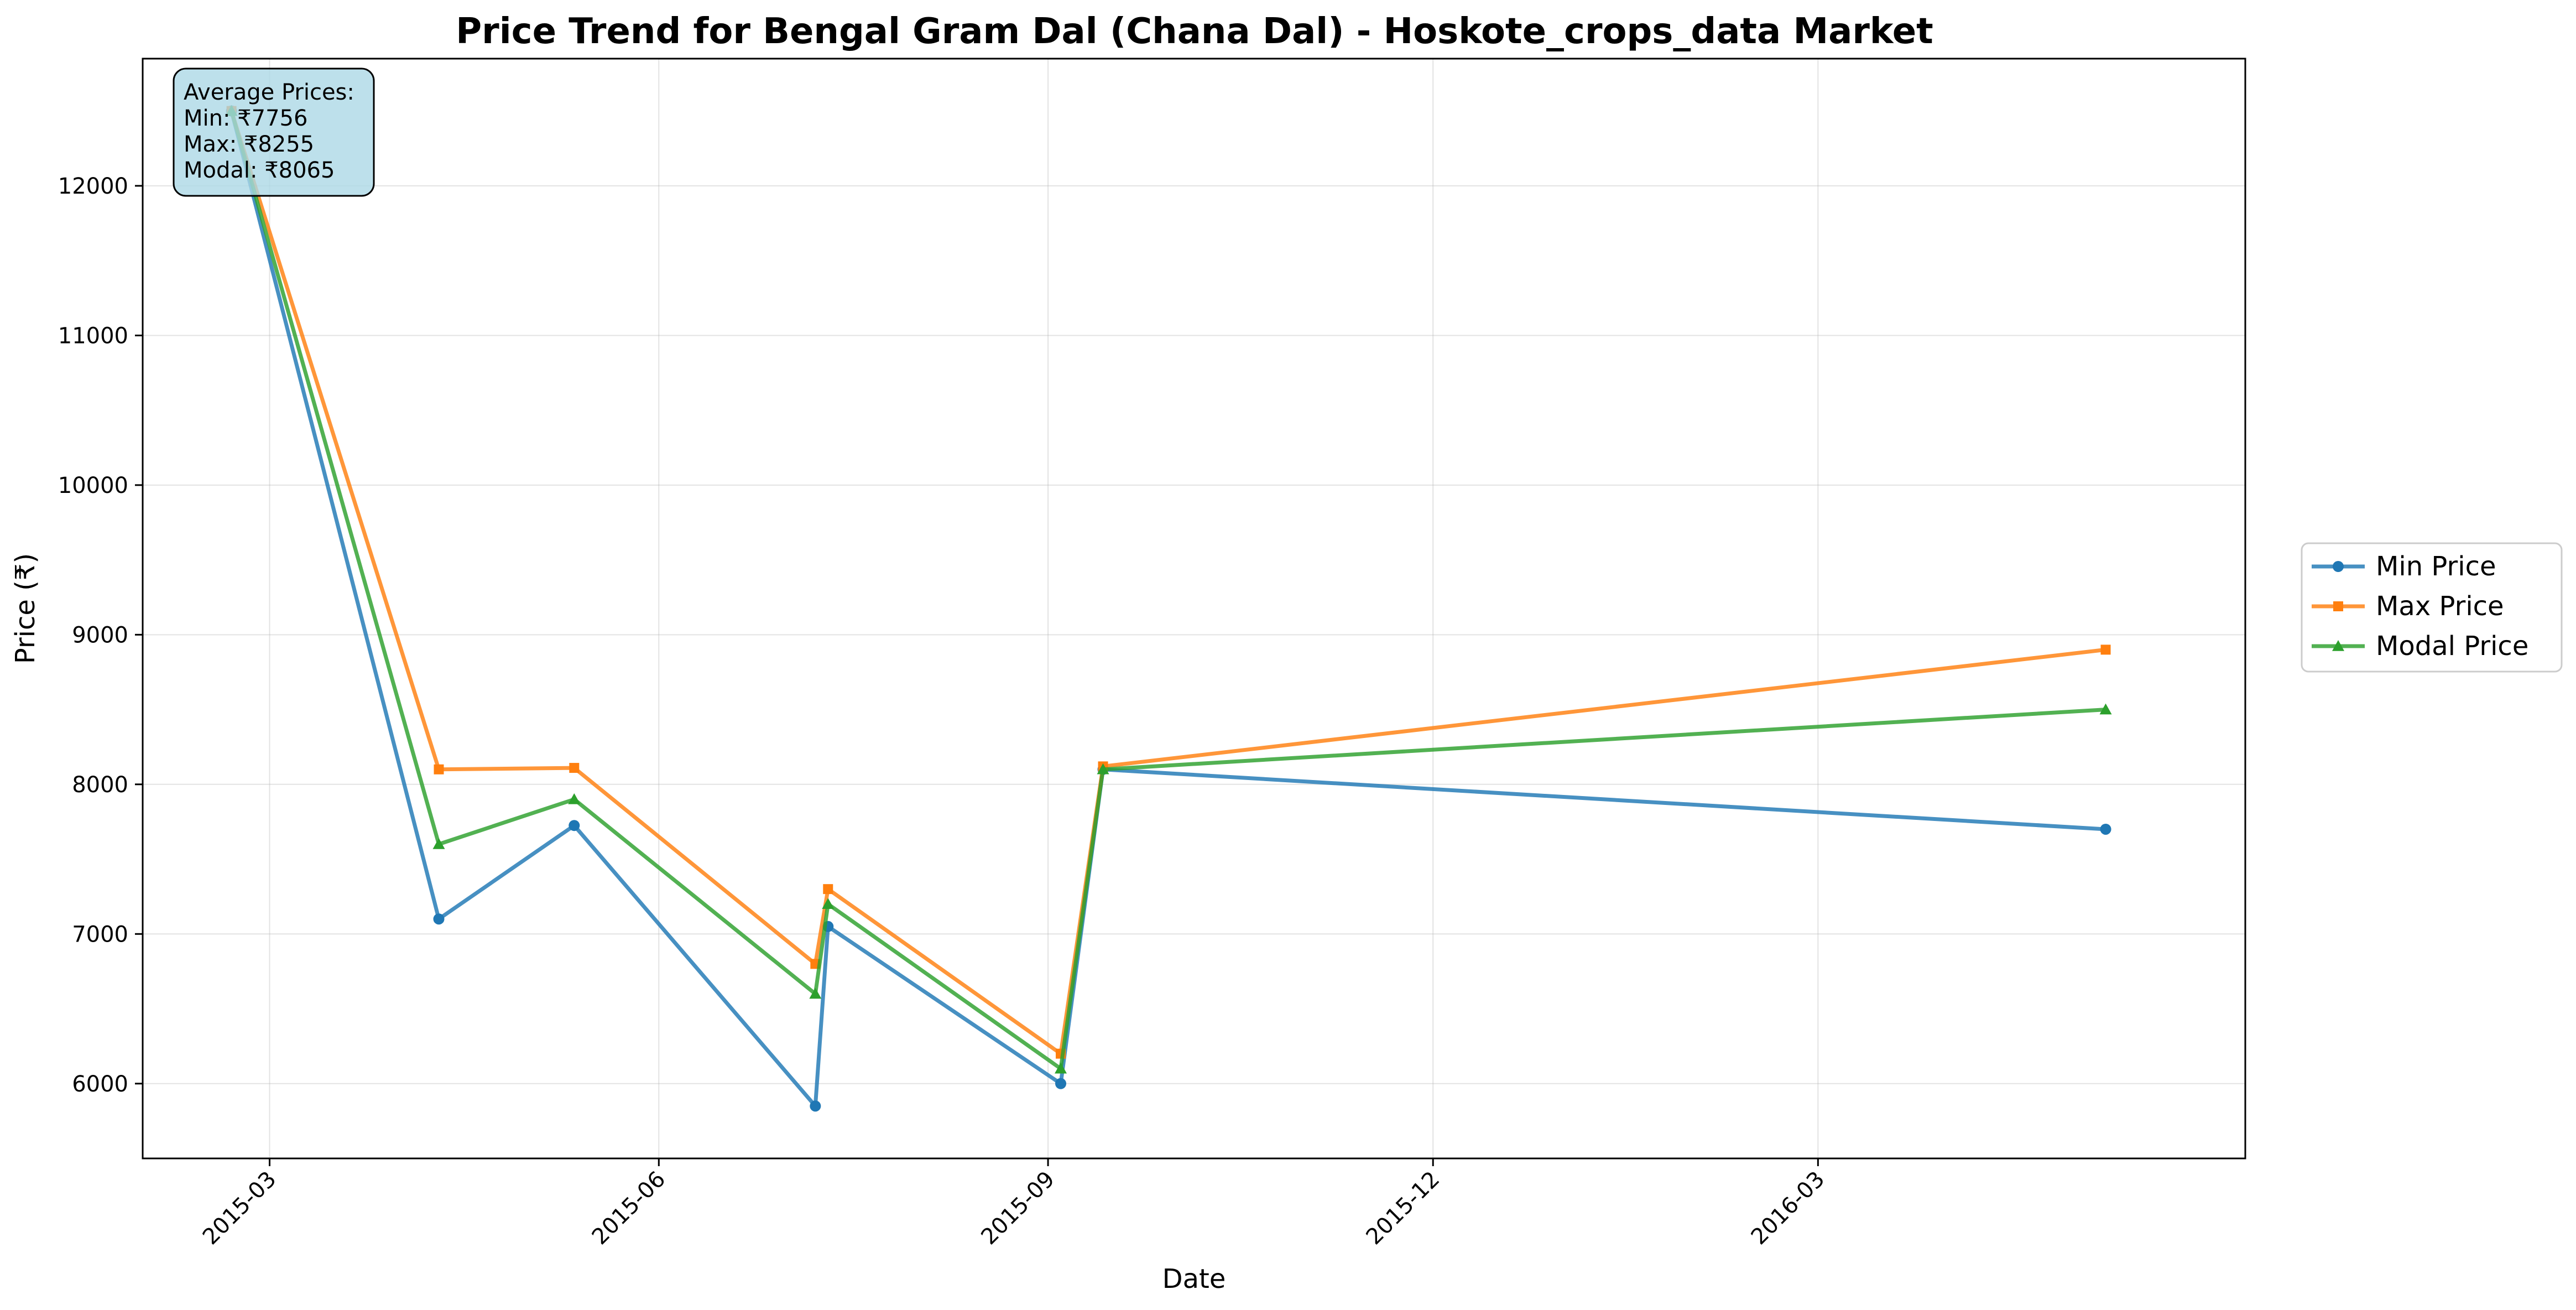  Describe the element at coordinates (93, 336) in the screenshot. I see `y-tick-label: 11000` at that location.